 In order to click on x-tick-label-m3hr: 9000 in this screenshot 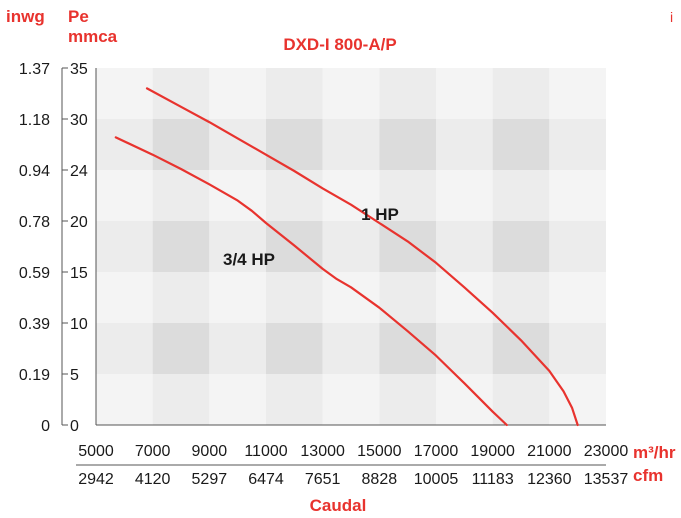, I will do `click(210, 451)`.